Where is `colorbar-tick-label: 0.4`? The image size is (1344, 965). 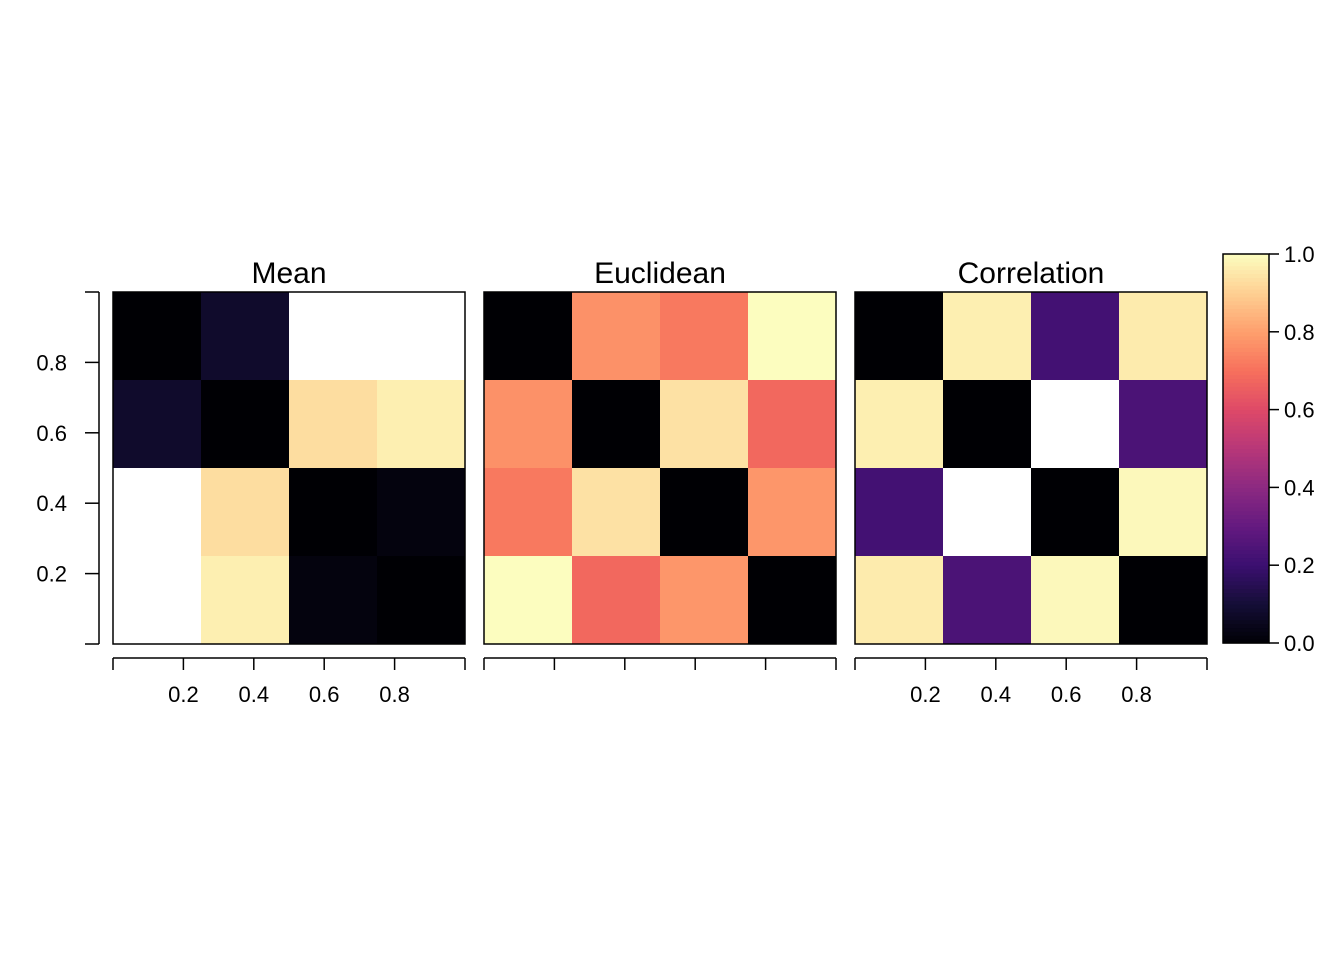 colorbar-tick-label: 0.4 is located at coordinates (1299, 487).